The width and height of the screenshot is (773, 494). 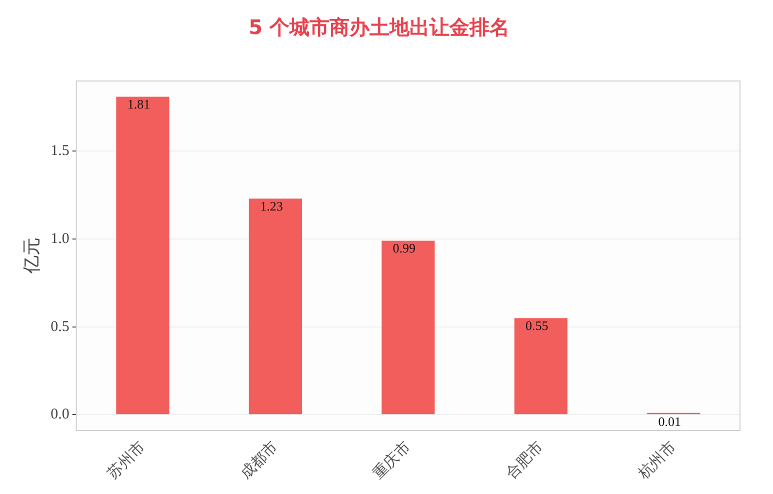 I want to click on data-label: 0.01, so click(x=670, y=422).